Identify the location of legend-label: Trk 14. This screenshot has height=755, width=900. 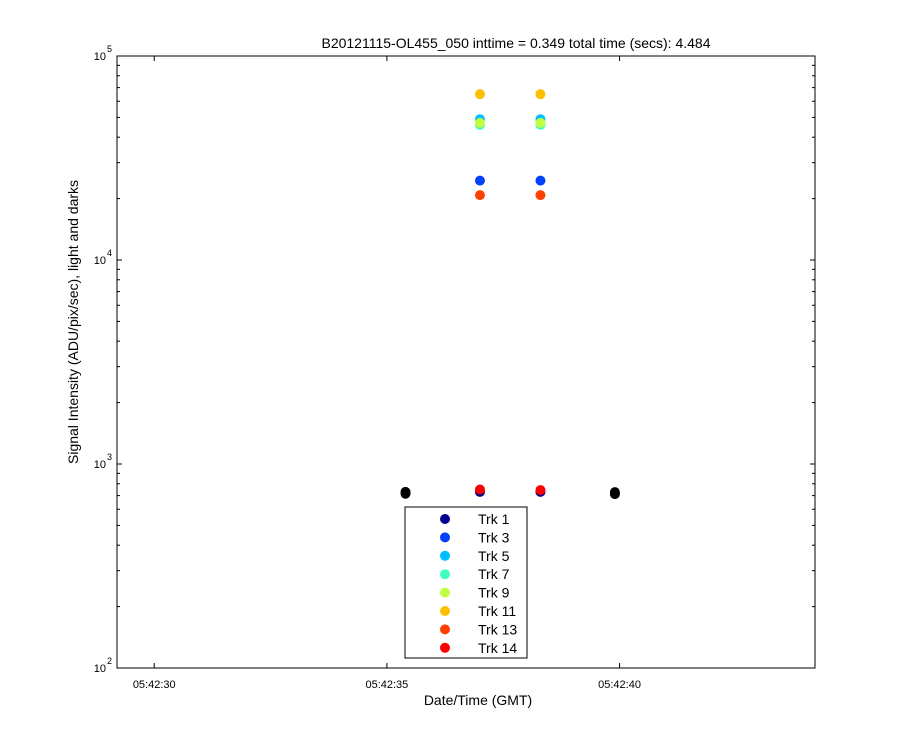
(497, 648).